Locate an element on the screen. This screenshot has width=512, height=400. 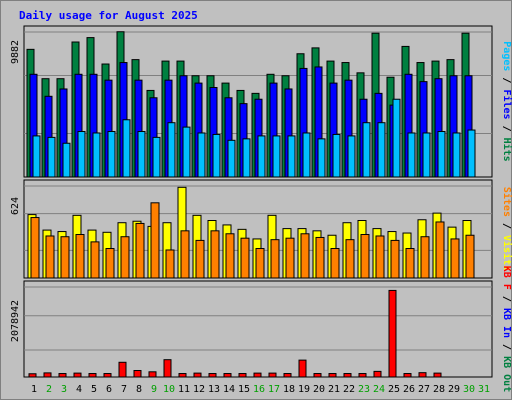
x-tick-day-20: 20 is located at coordinates (319, 389).